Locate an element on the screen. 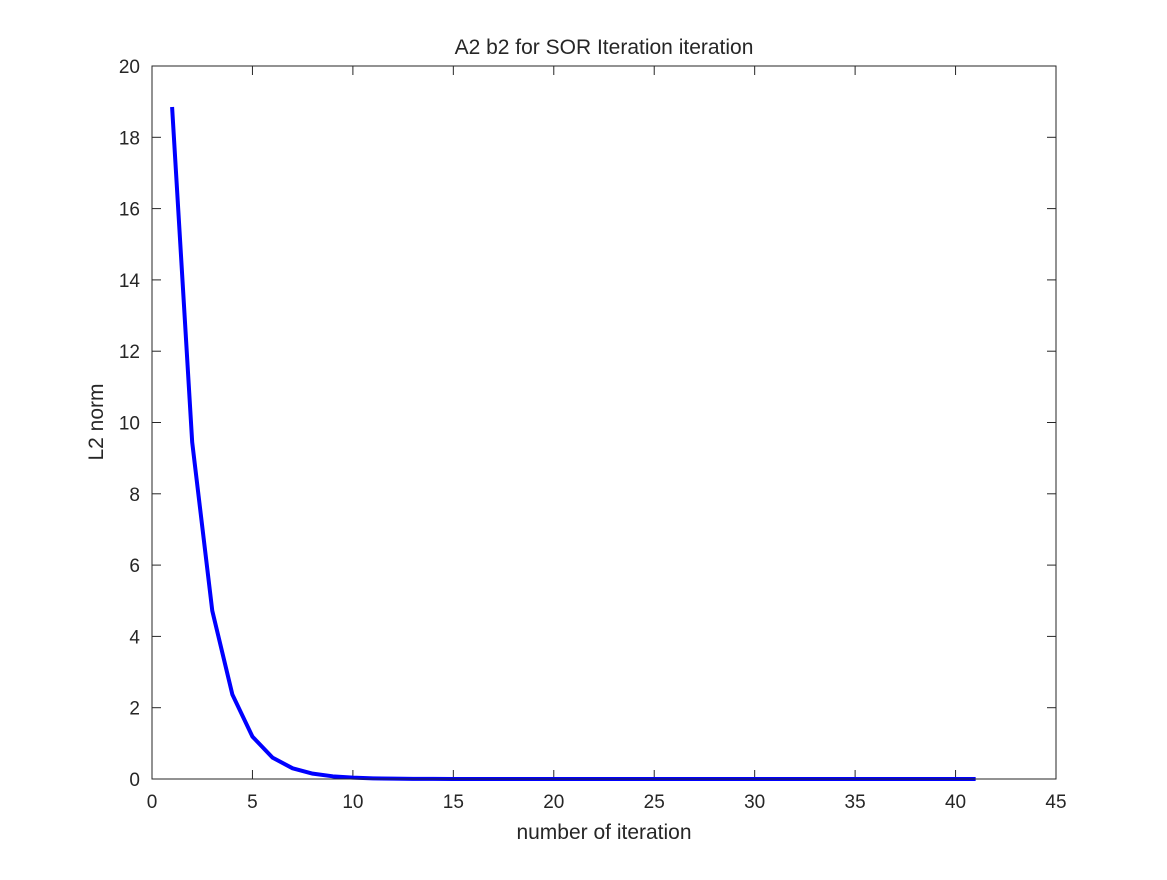 This screenshot has height=880, width=1167. x-tick-label: 30 is located at coordinates (754, 802).